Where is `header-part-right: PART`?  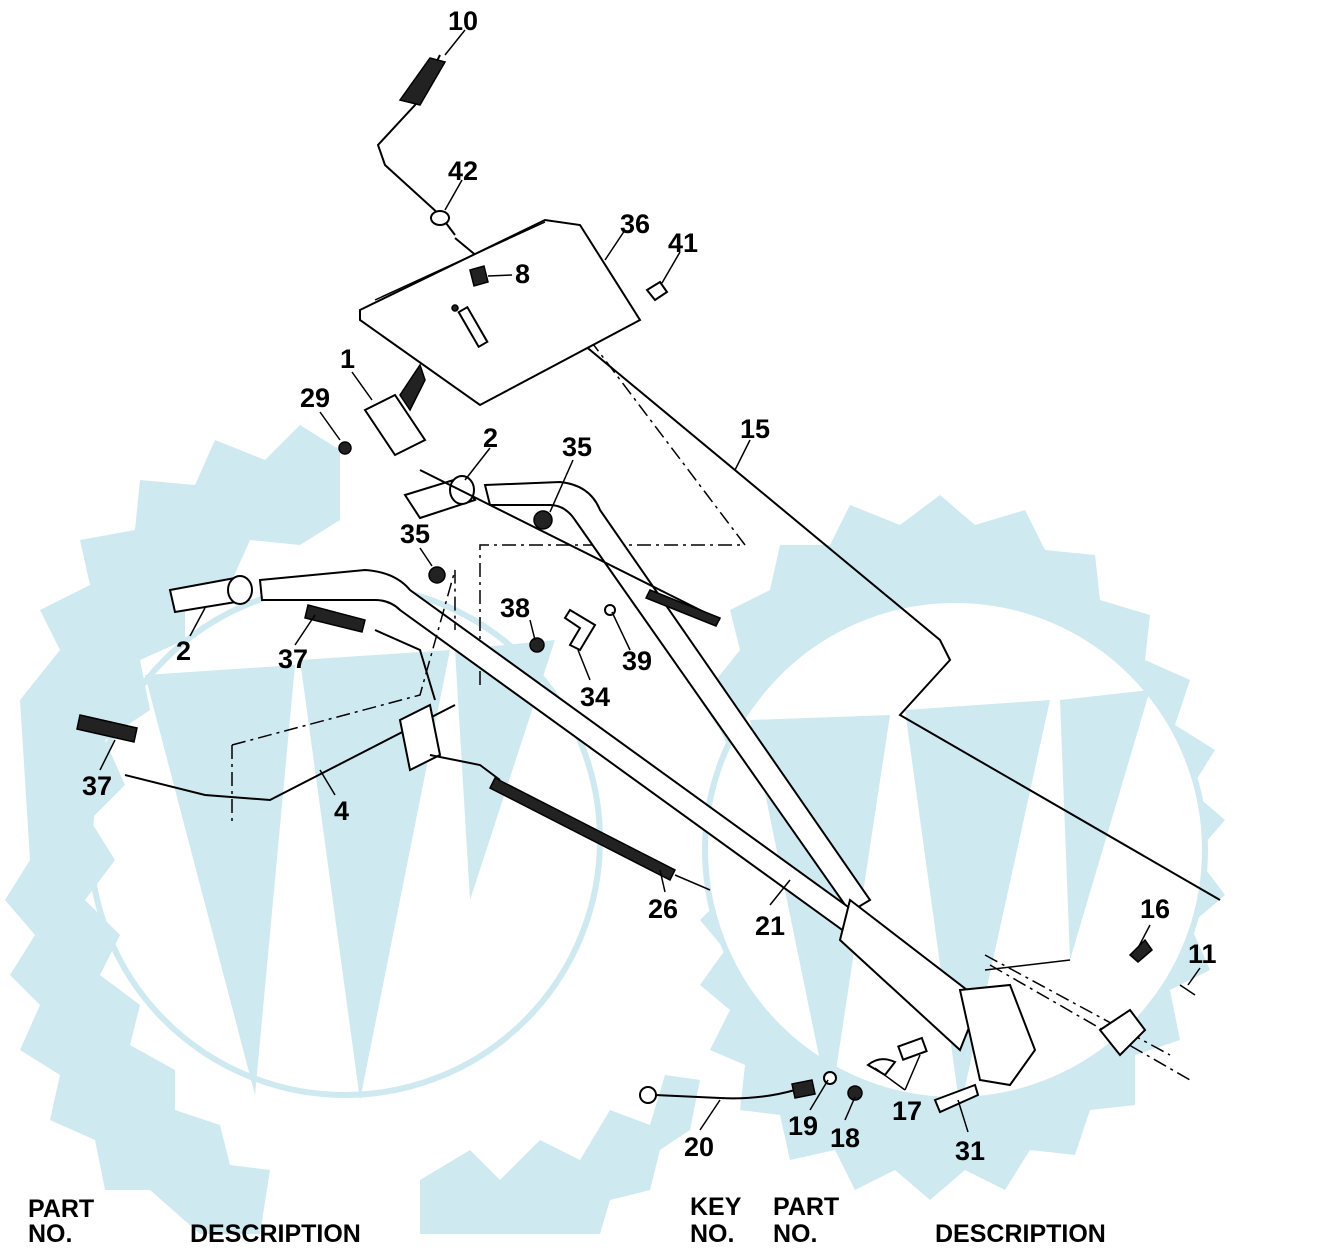 header-part-right: PART is located at coordinates (806, 1207).